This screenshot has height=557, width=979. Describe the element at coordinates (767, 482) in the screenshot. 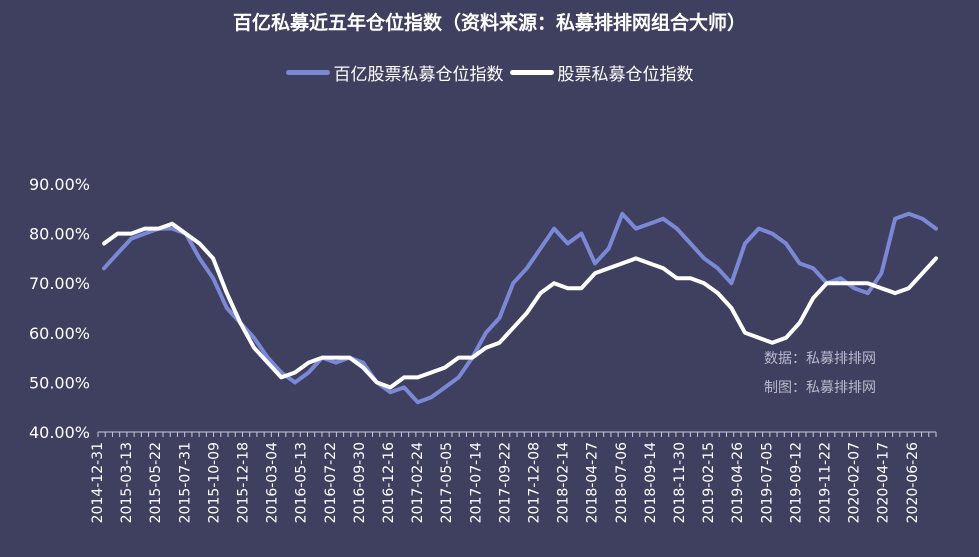

I see `x-tick-label: 2019-07-05` at that location.